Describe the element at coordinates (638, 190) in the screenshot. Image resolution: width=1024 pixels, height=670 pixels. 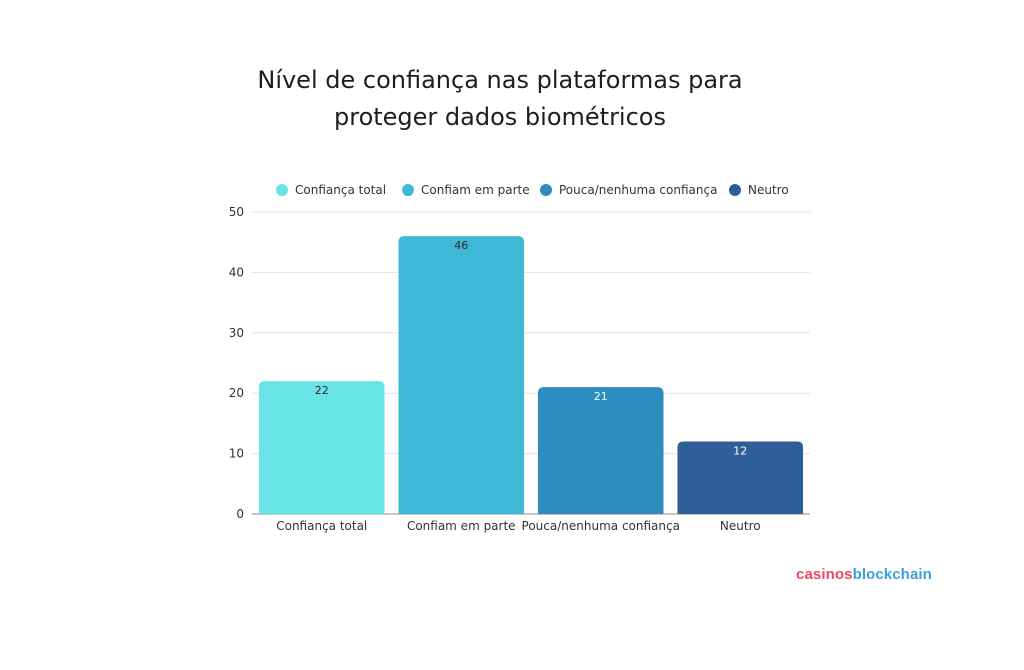
I see `legend-label: Pouca/nenhuma confiança` at that location.